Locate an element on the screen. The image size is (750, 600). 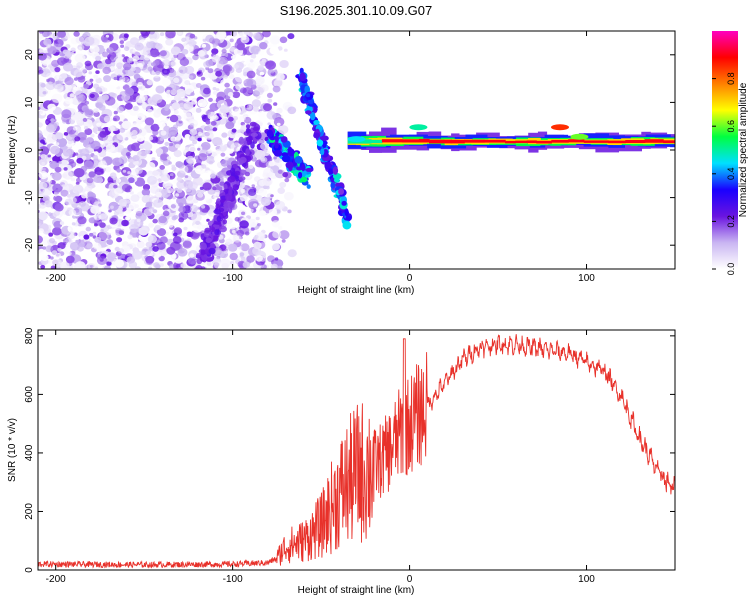
colorbar-ticks: 0.0 0.2 0.4 0.6 0.8 is located at coordinates (724, 173).